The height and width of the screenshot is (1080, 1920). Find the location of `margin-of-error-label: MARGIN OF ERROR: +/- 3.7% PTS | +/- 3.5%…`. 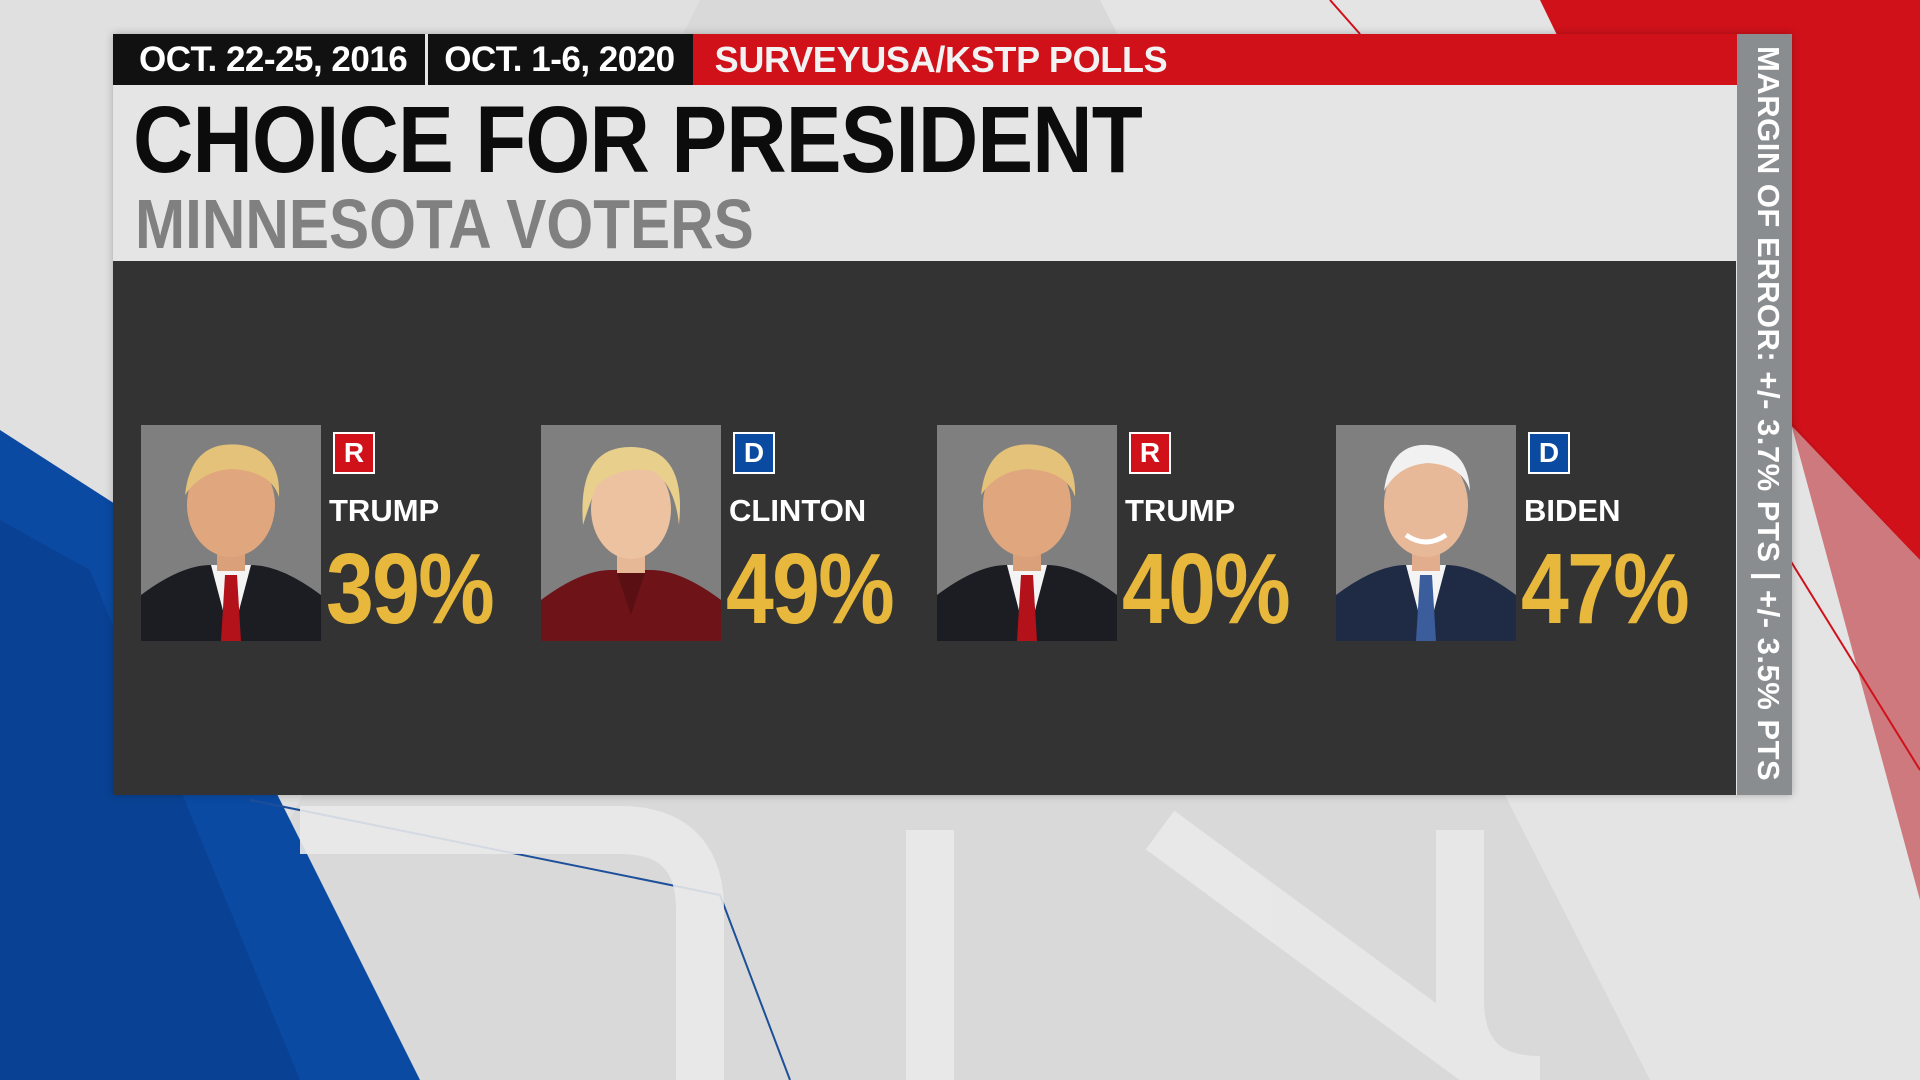

margin-of-error-label: MARGIN OF ERROR: +/- 3.7% PTS | +/- 3.5%… is located at coordinates (1768, 414).